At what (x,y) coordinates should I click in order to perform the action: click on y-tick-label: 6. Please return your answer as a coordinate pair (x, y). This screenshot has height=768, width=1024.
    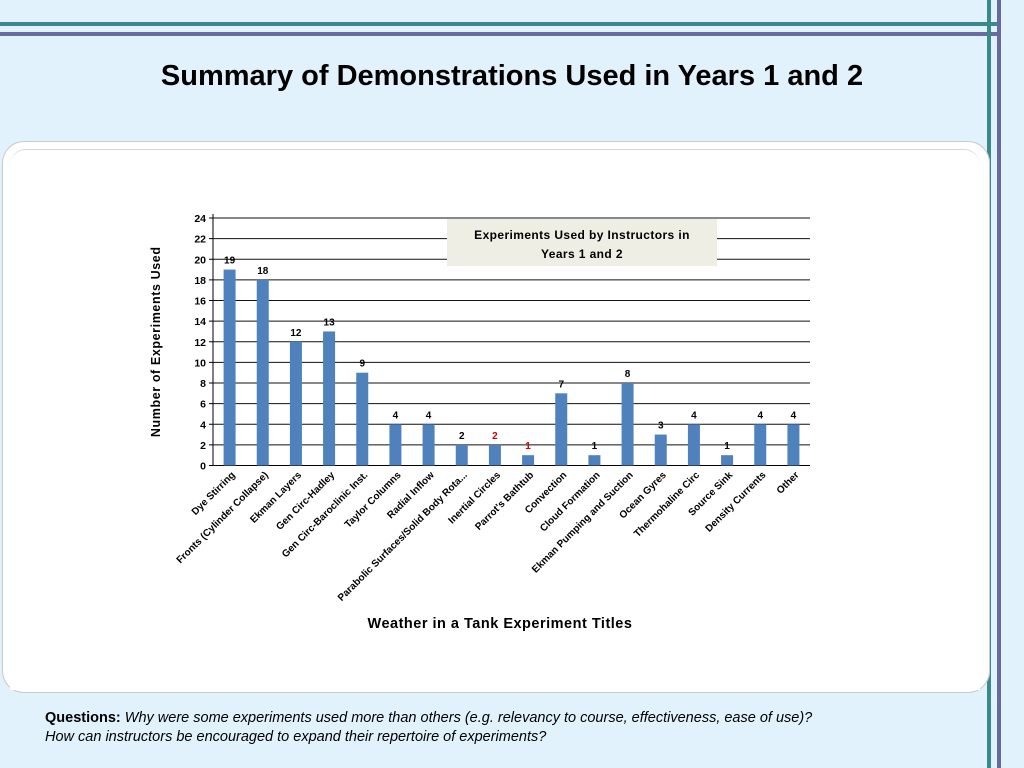
    Looking at the image, I should click on (203, 405).